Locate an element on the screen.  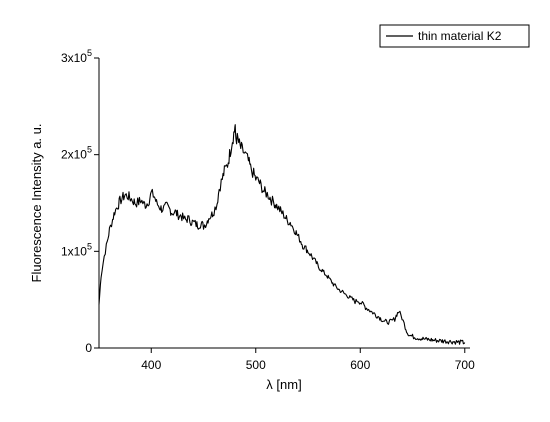
y-tick-label: 3x10⁵ is located at coordinates (76, 56).